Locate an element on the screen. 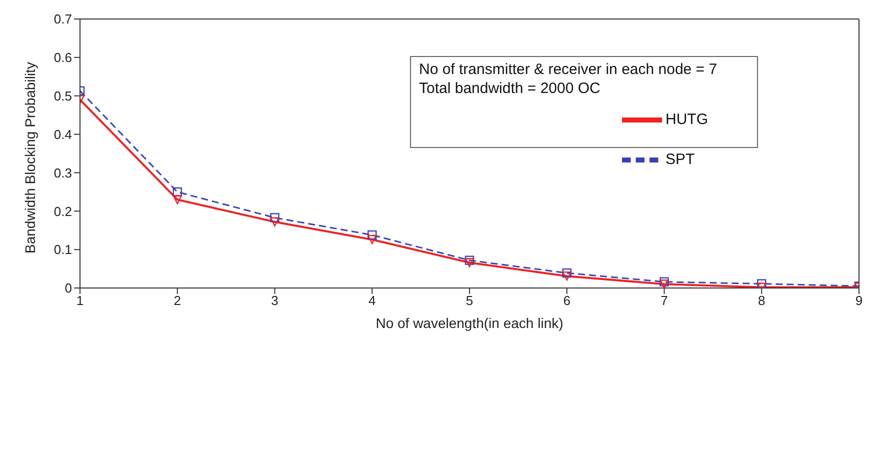 The width and height of the screenshot is (876, 450). y-tick-label: 0.4 is located at coordinates (63, 134).